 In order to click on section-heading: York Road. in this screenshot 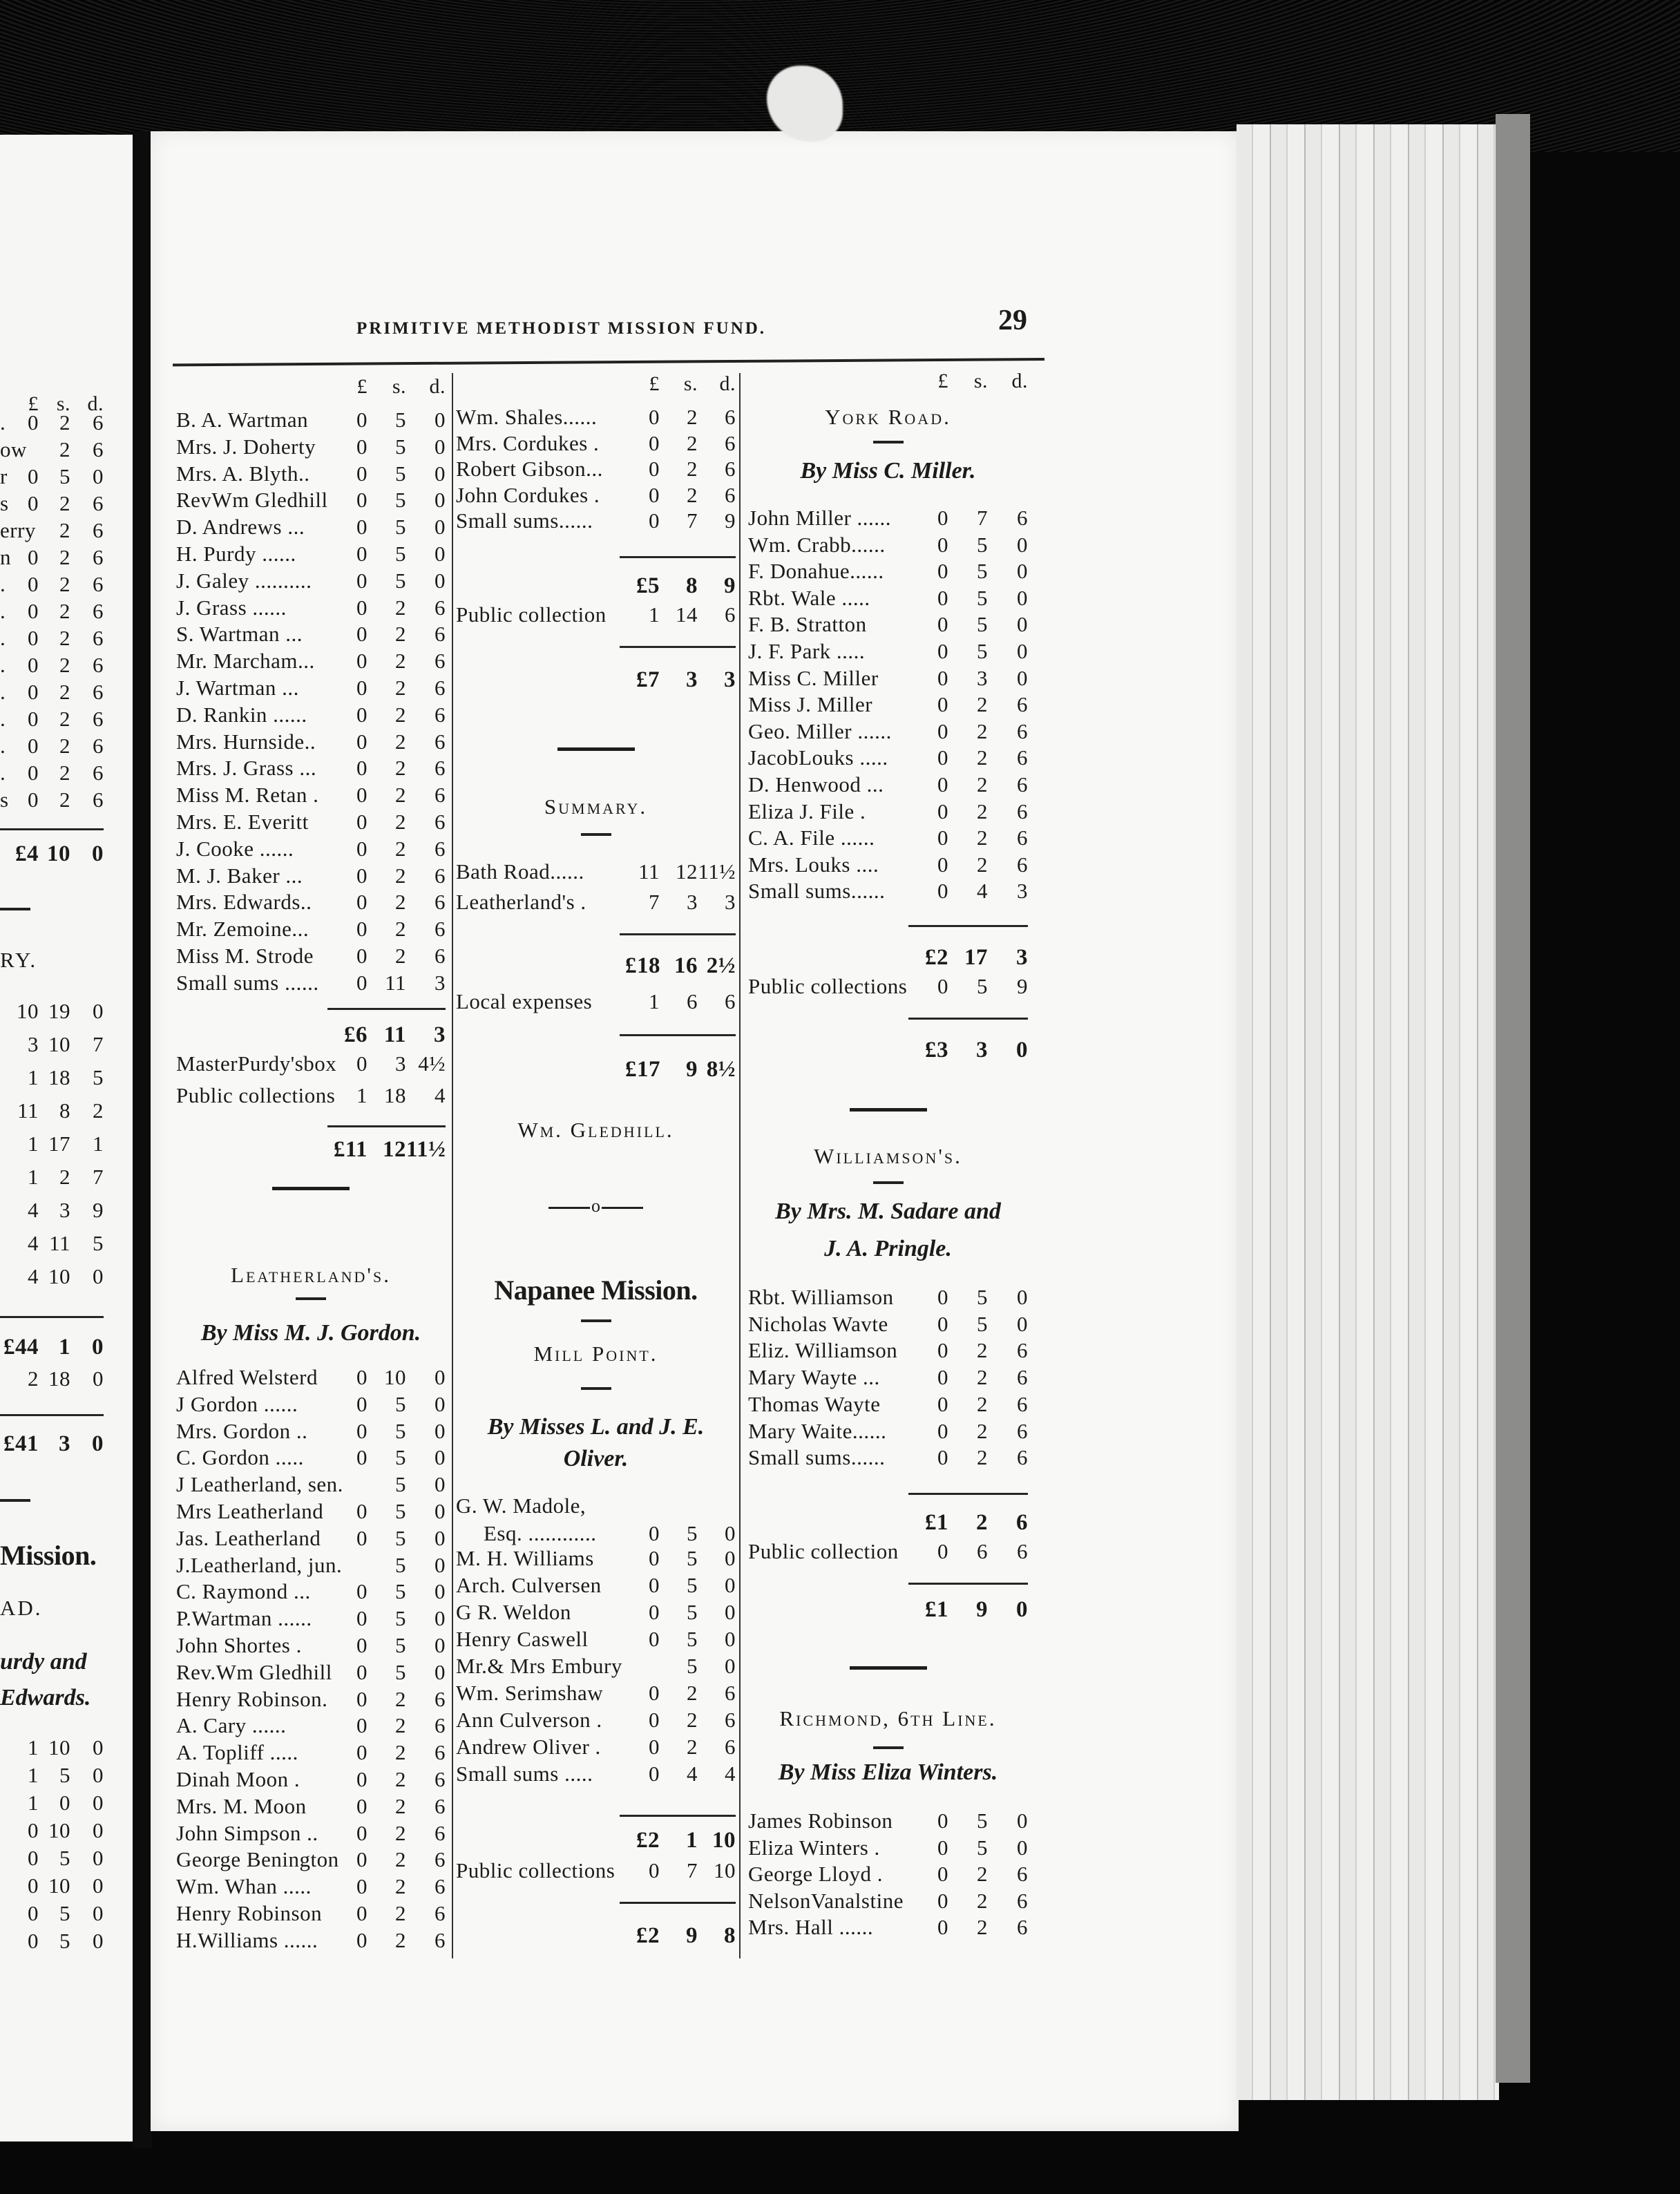, I will do `click(888, 417)`.